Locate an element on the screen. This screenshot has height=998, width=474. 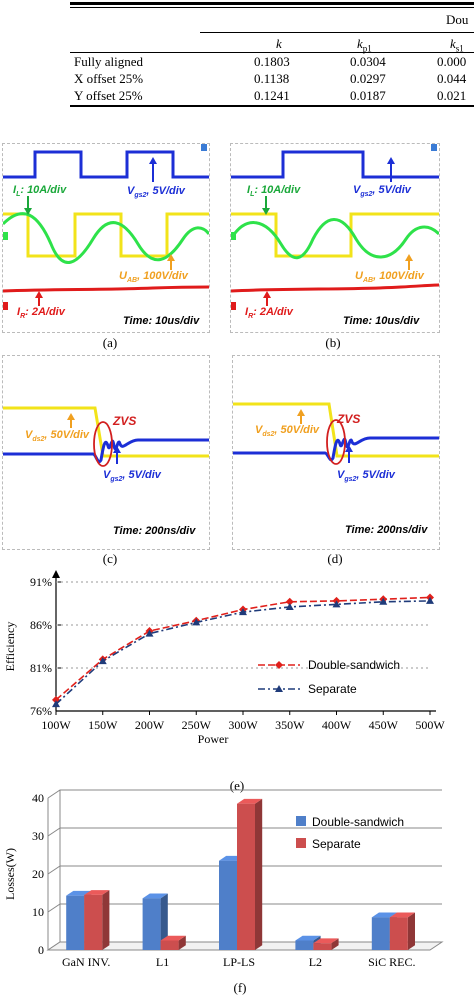
y-tick-label: 30 is located at coordinates (38, 836).